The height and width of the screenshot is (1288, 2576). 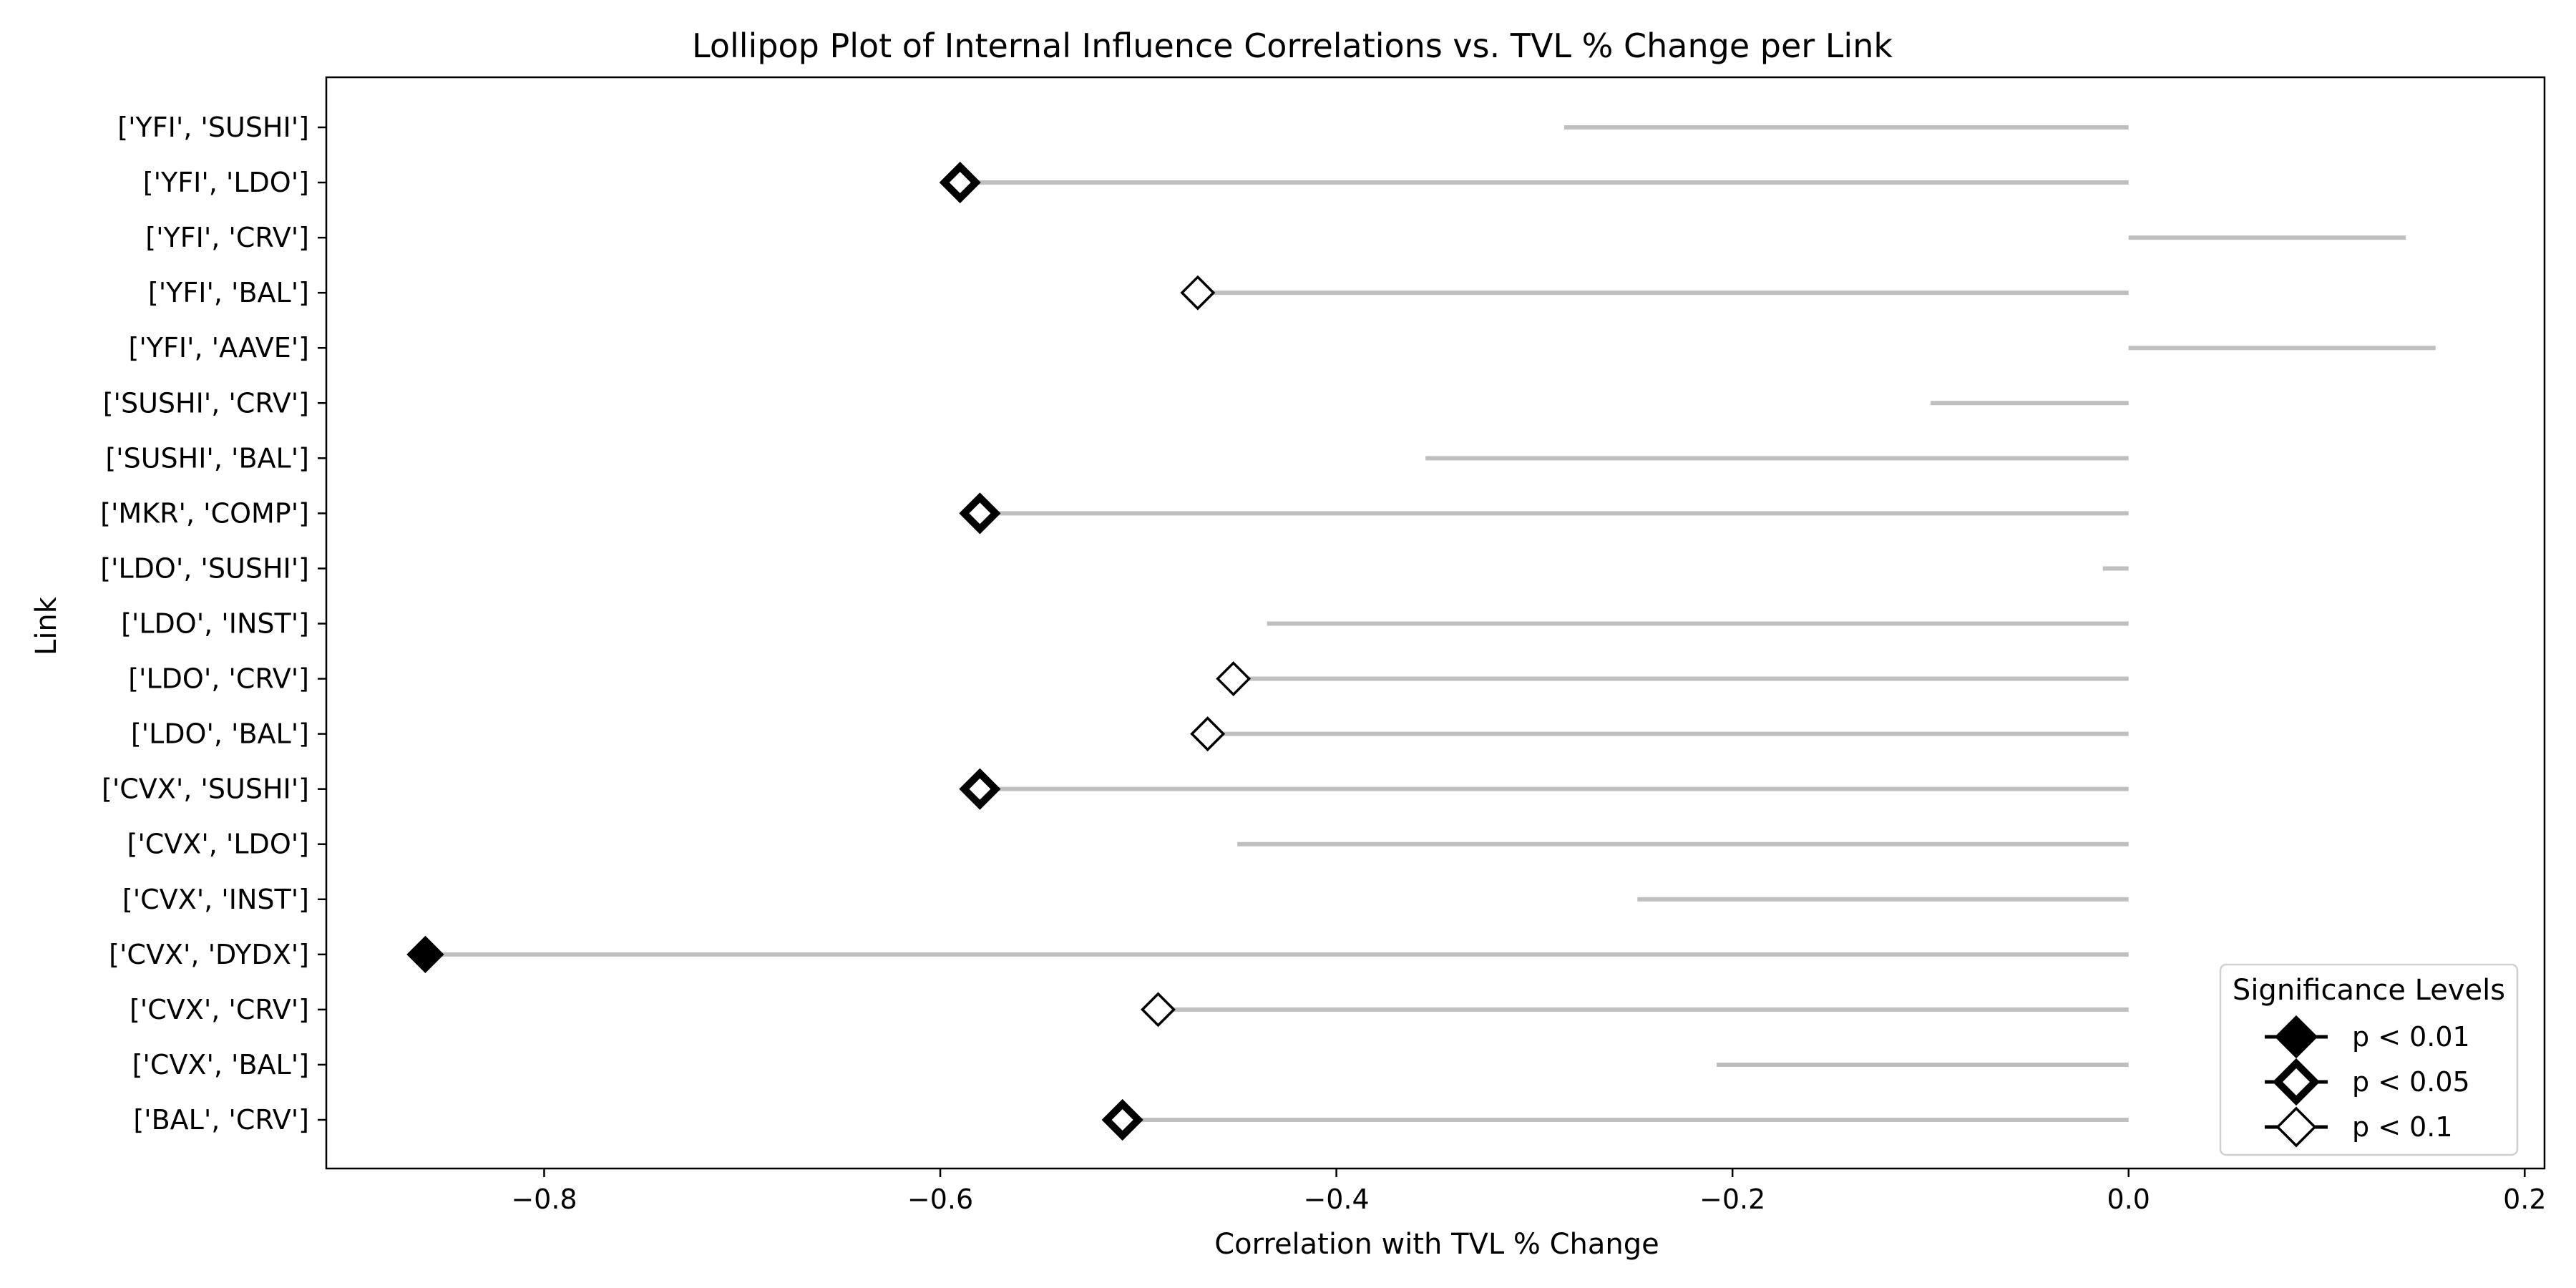 I want to click on y-tick-label: ['YFI', 'CRV'], so click(x=227, y=237).